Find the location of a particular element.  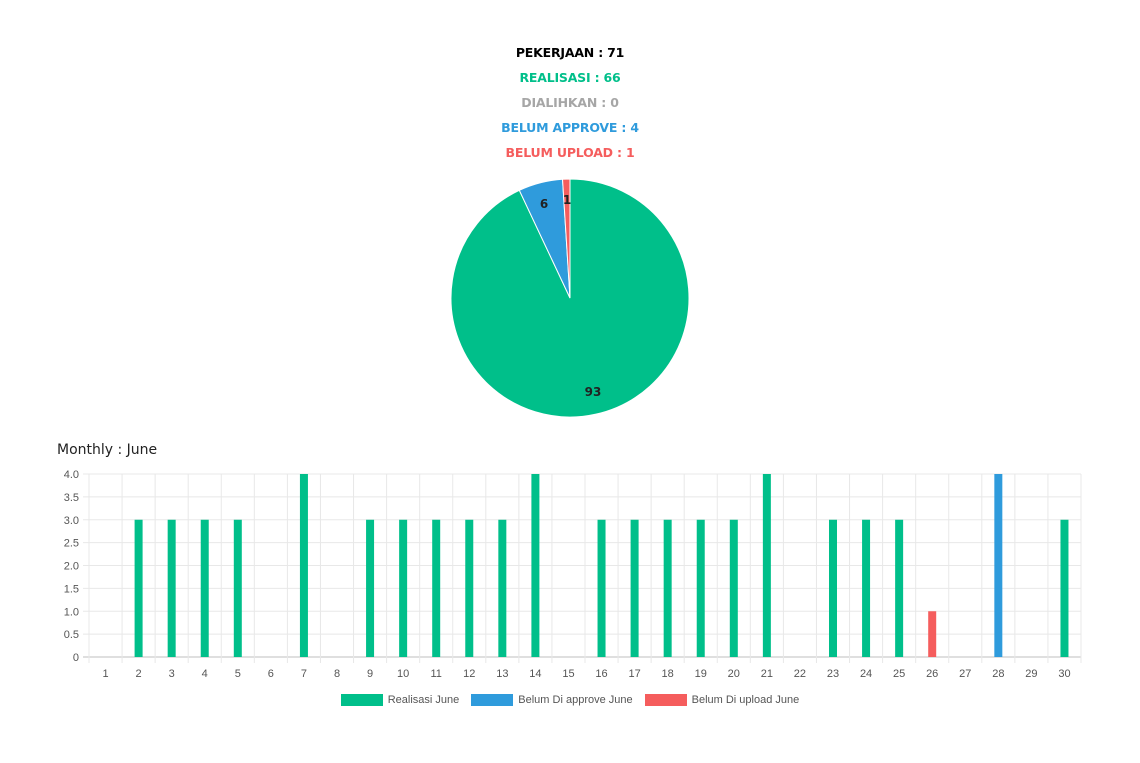

y-tick-label: 4.0 is located at coordinates (71, 475).